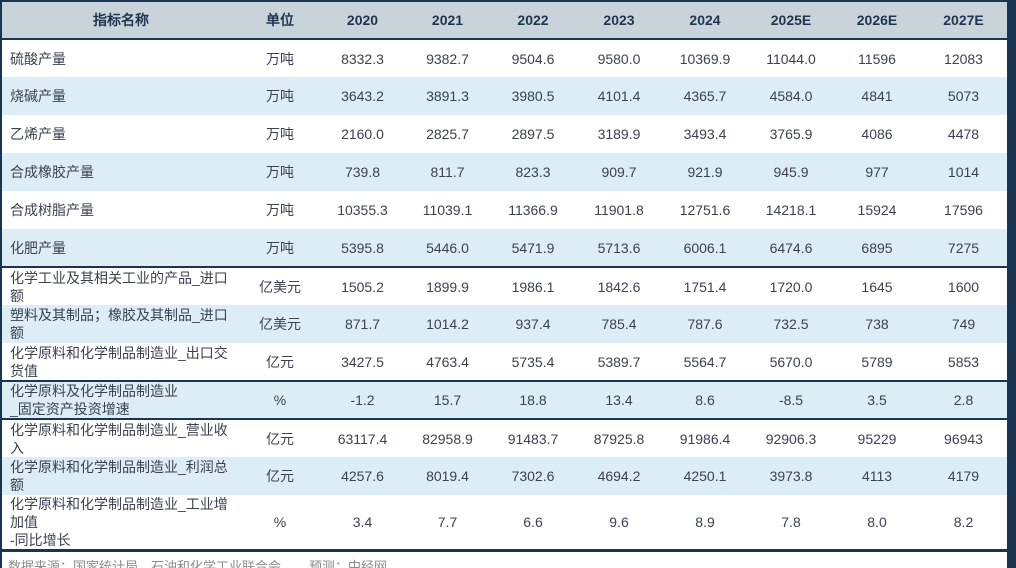 The width and height of the screenshot is (1016, 568). I want to click on value-cell: 9.6, so click(619, 523).